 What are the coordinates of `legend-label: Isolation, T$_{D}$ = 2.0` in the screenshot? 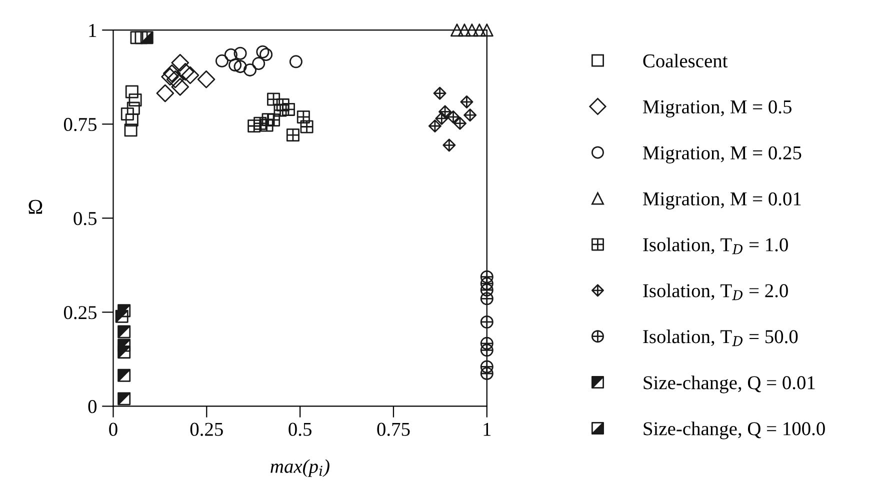 It's located at (715, 292).